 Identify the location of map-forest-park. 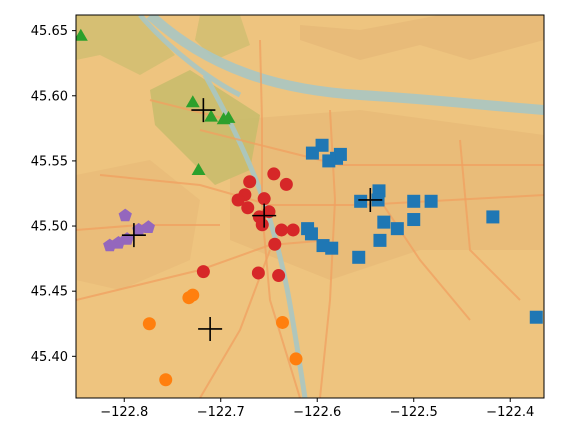
(205, 127).